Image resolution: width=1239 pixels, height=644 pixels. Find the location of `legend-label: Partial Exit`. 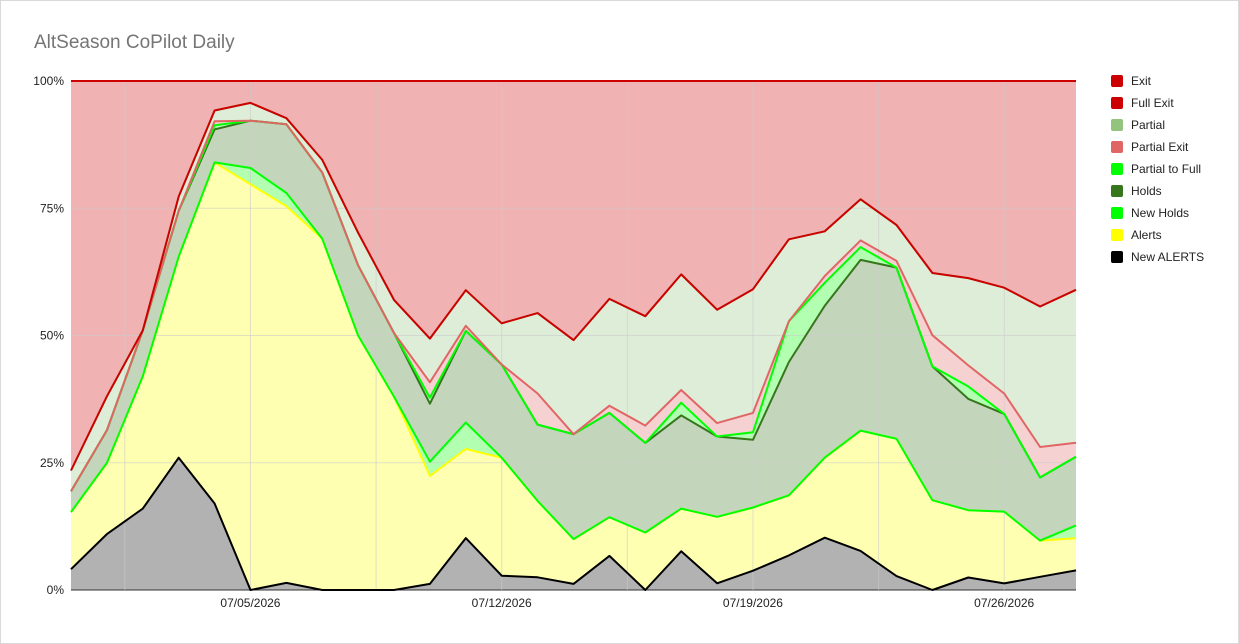

legend-label: Partial Exit is located at coordinates (1160, 147).